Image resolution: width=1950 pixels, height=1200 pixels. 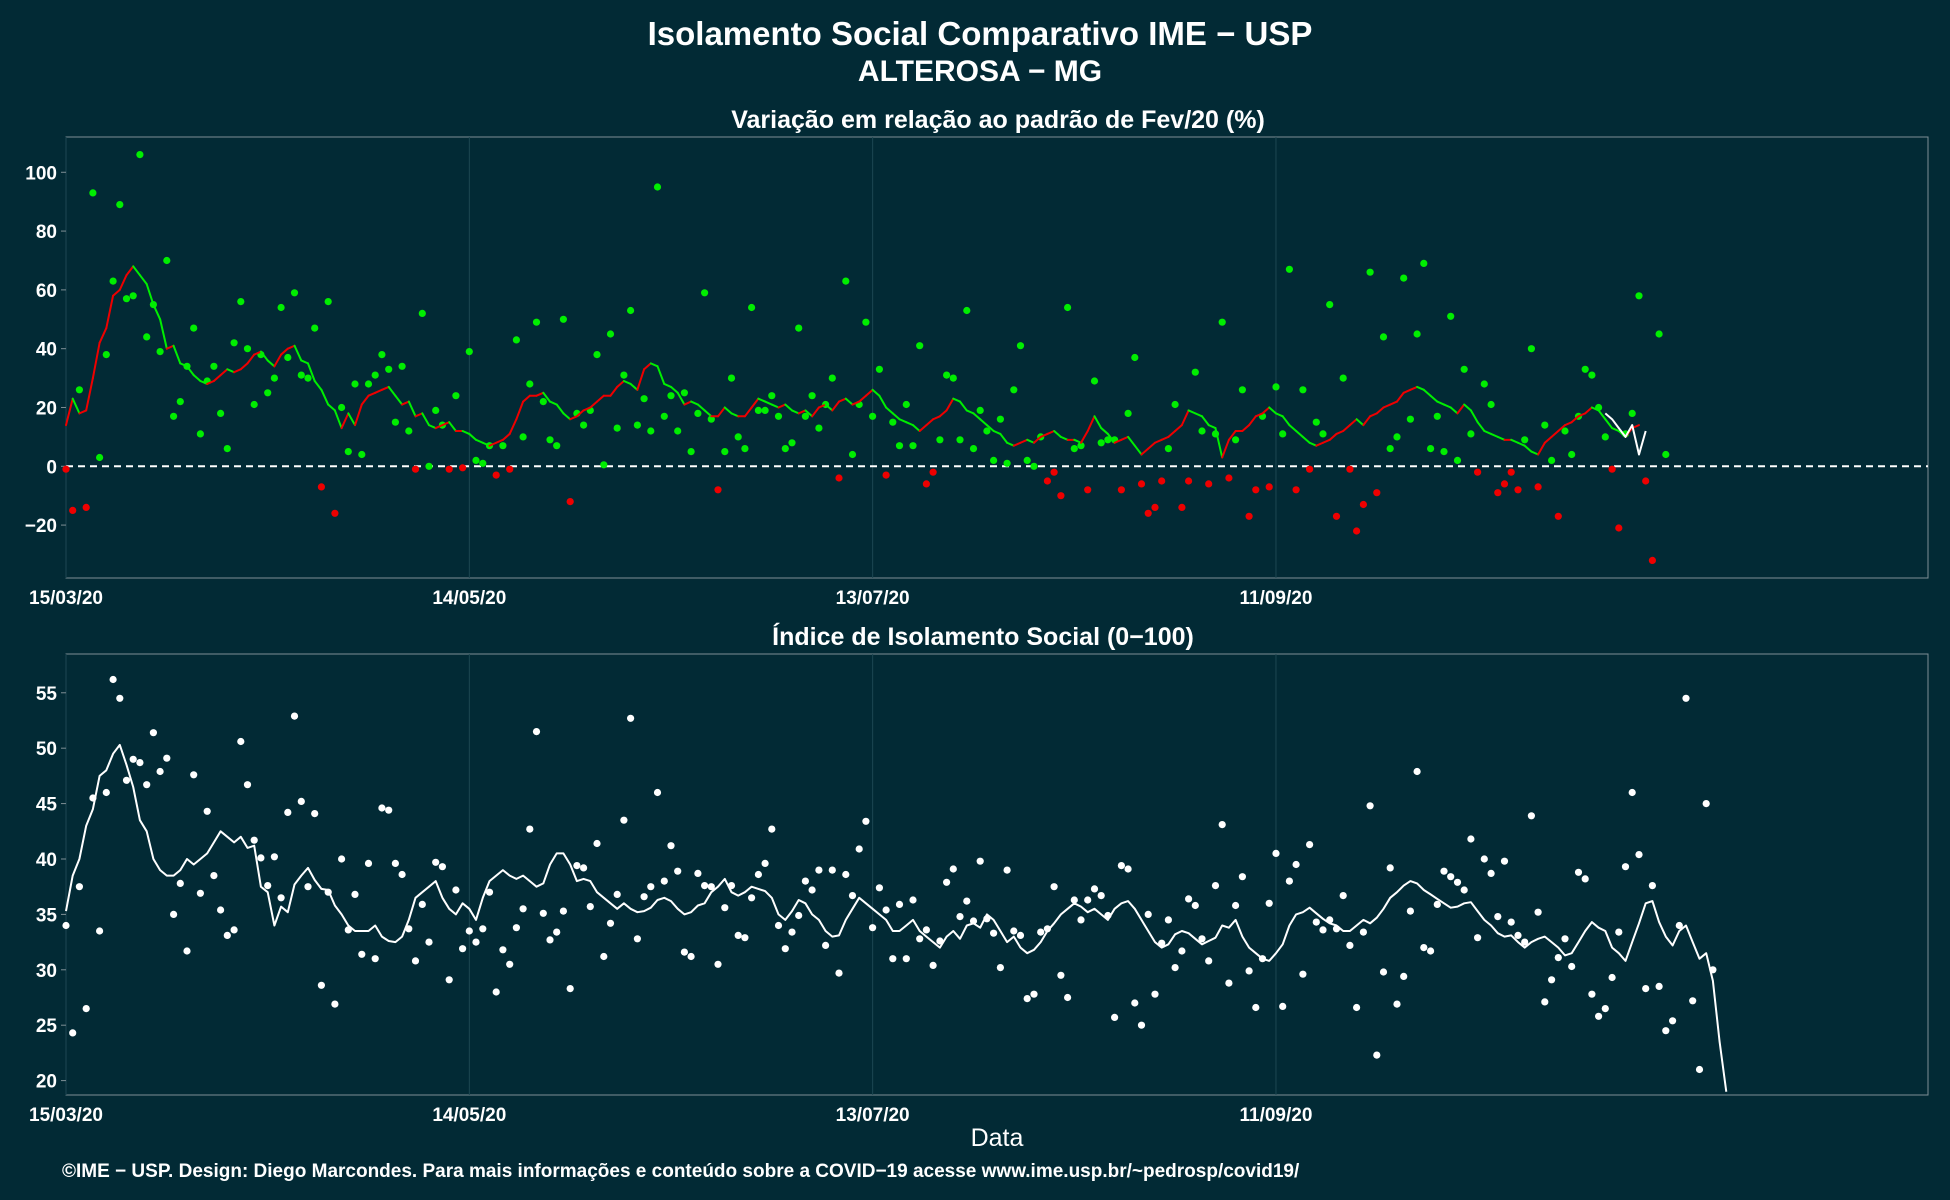 What do you see at coordinates (46, 971) in the screenshot?
I see `y-tick-label: 30` at bounding box center [46, 971].